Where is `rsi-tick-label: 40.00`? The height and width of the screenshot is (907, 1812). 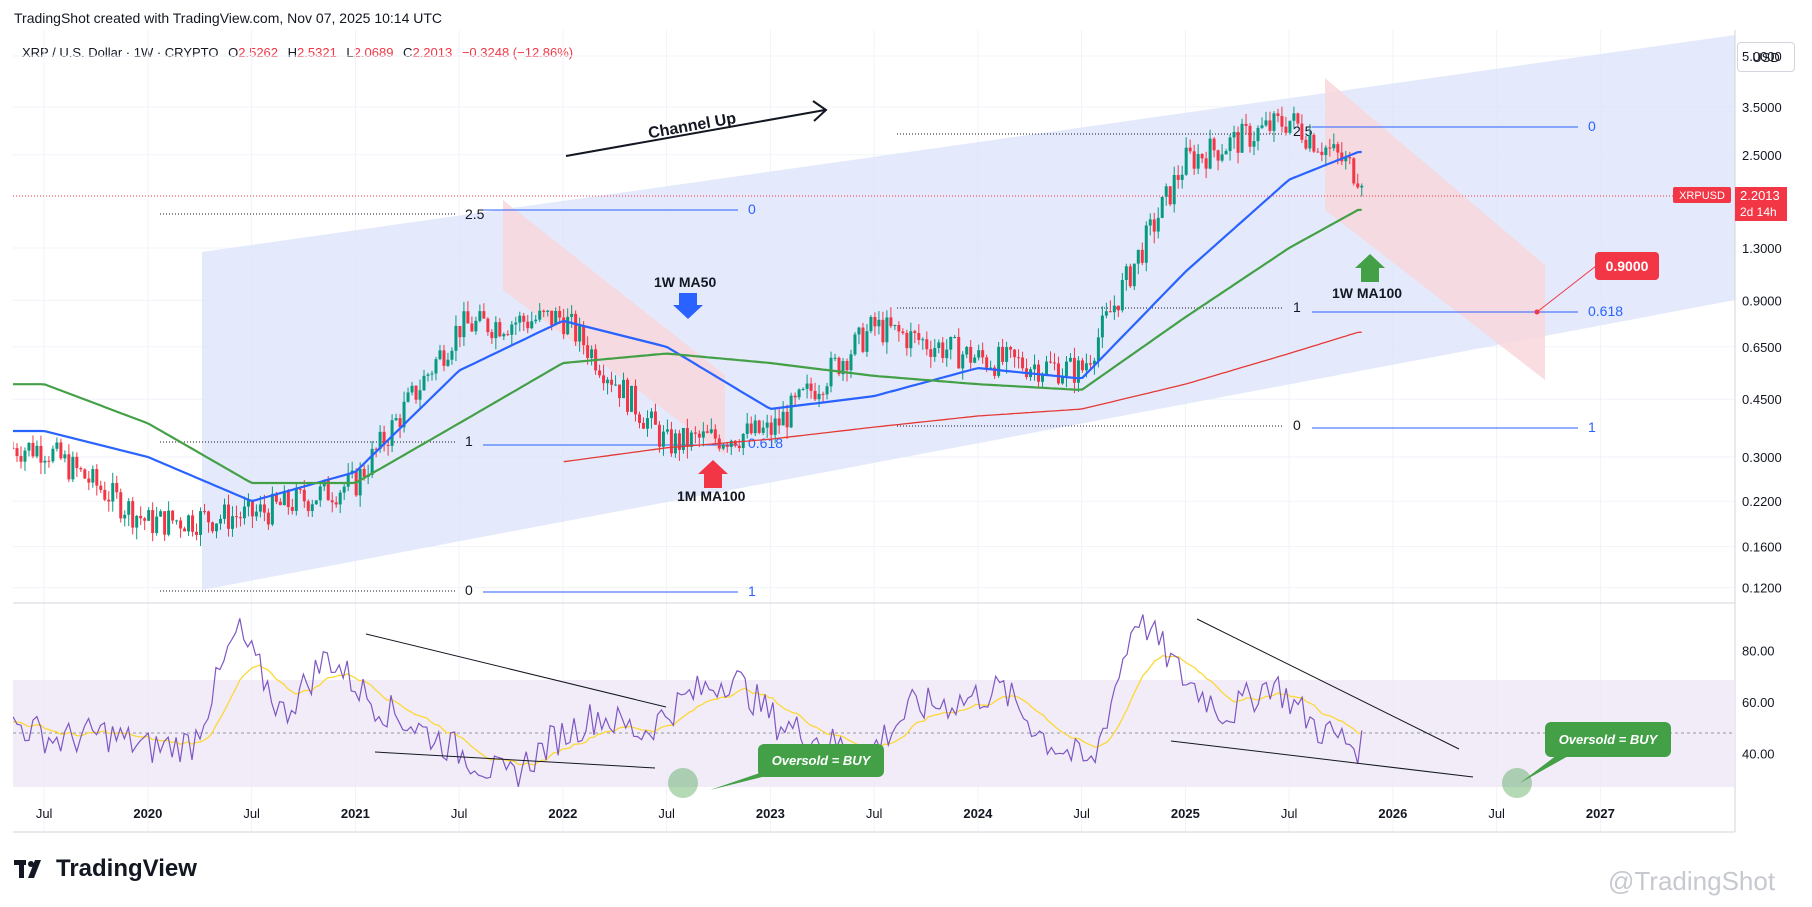 rsi-tick-label: 40.00 is located at coordinates (1758, 753).